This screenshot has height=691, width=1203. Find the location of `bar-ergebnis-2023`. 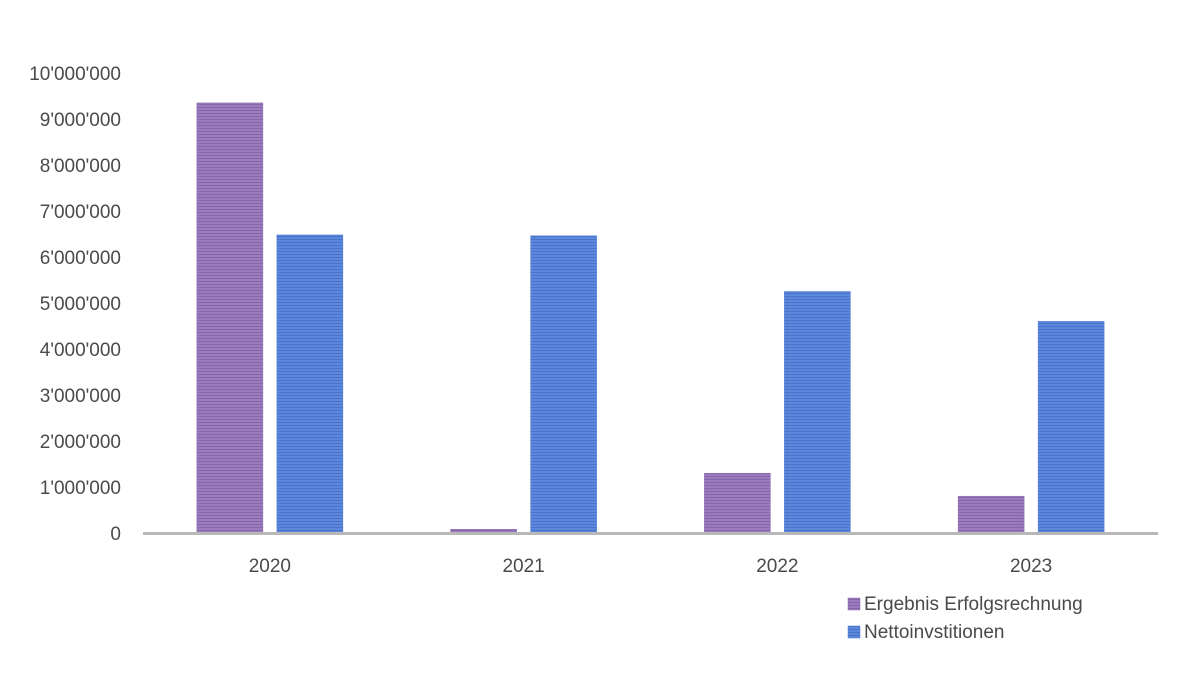

bar-ergebnis-2023 is located at coordinates (991, 514).